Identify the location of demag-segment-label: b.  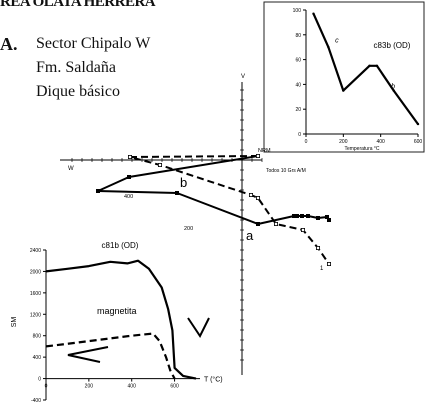
(393, 87).